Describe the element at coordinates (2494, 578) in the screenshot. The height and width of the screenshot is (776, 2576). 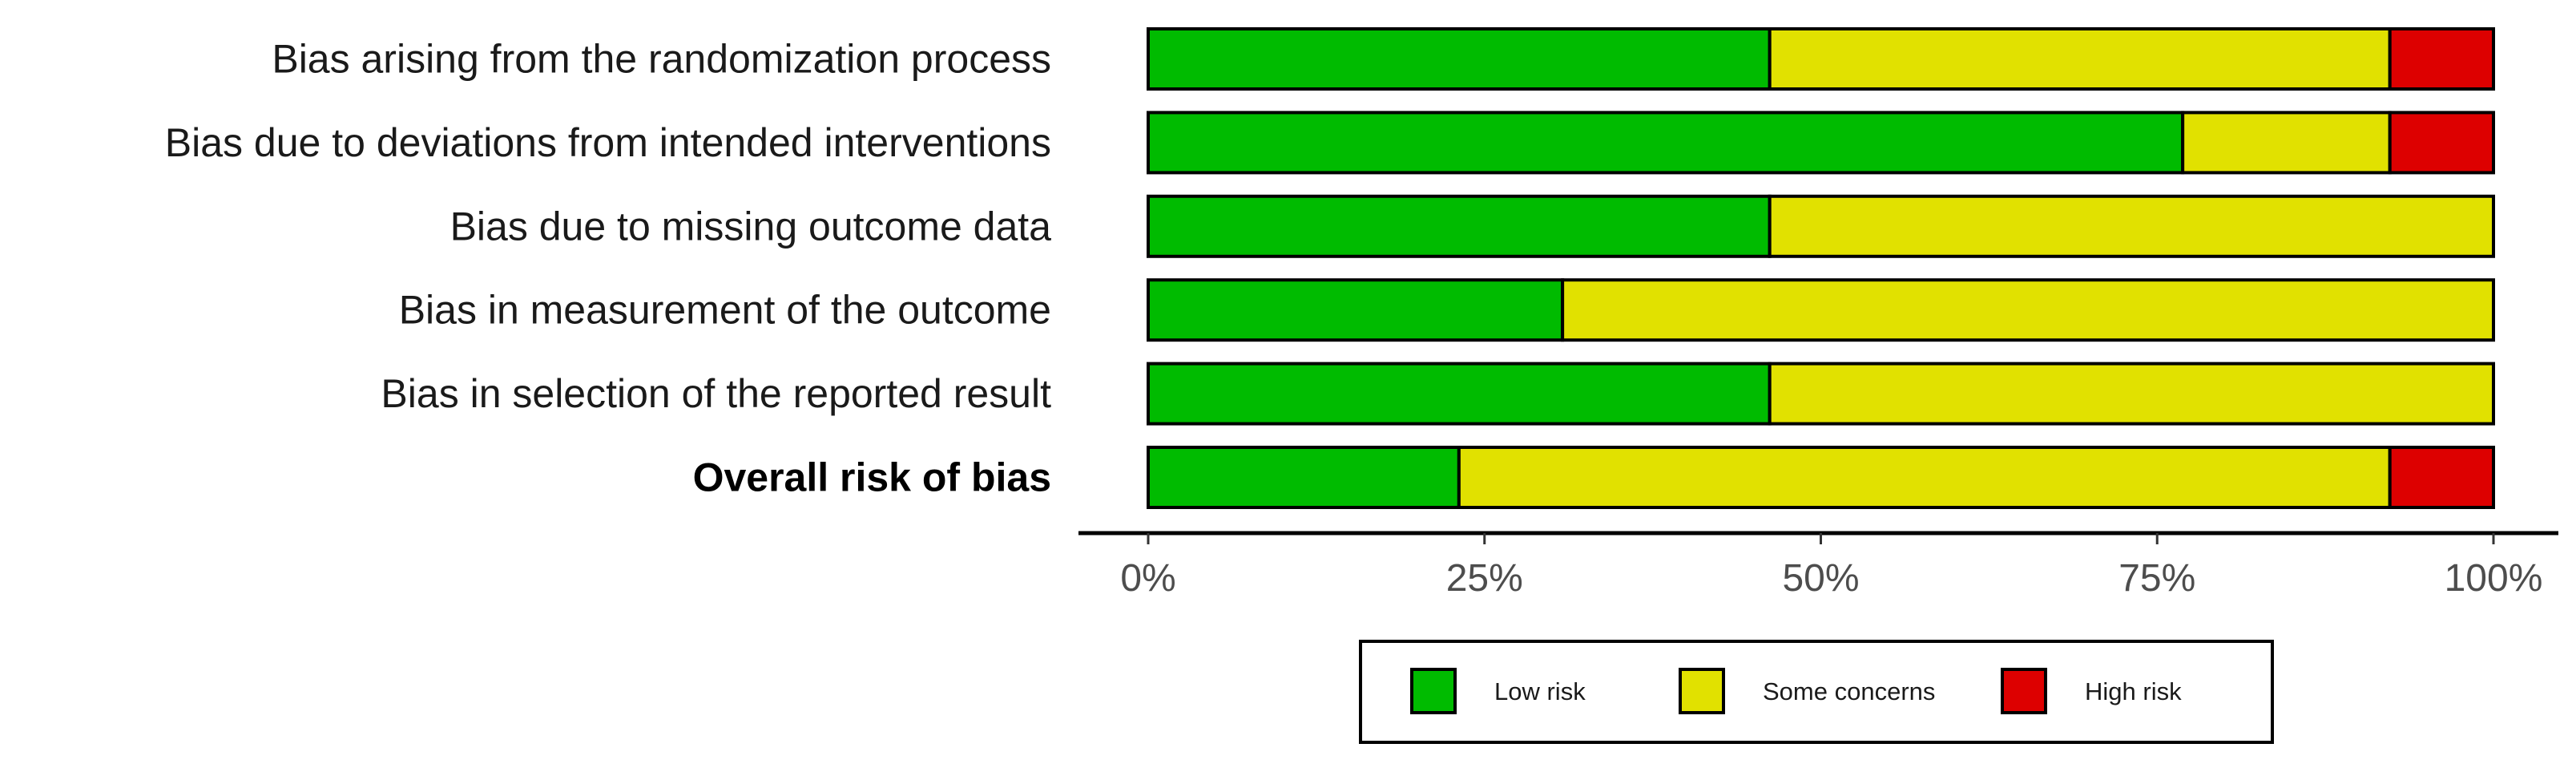
I see `x-tick-label: 100%` at that location.